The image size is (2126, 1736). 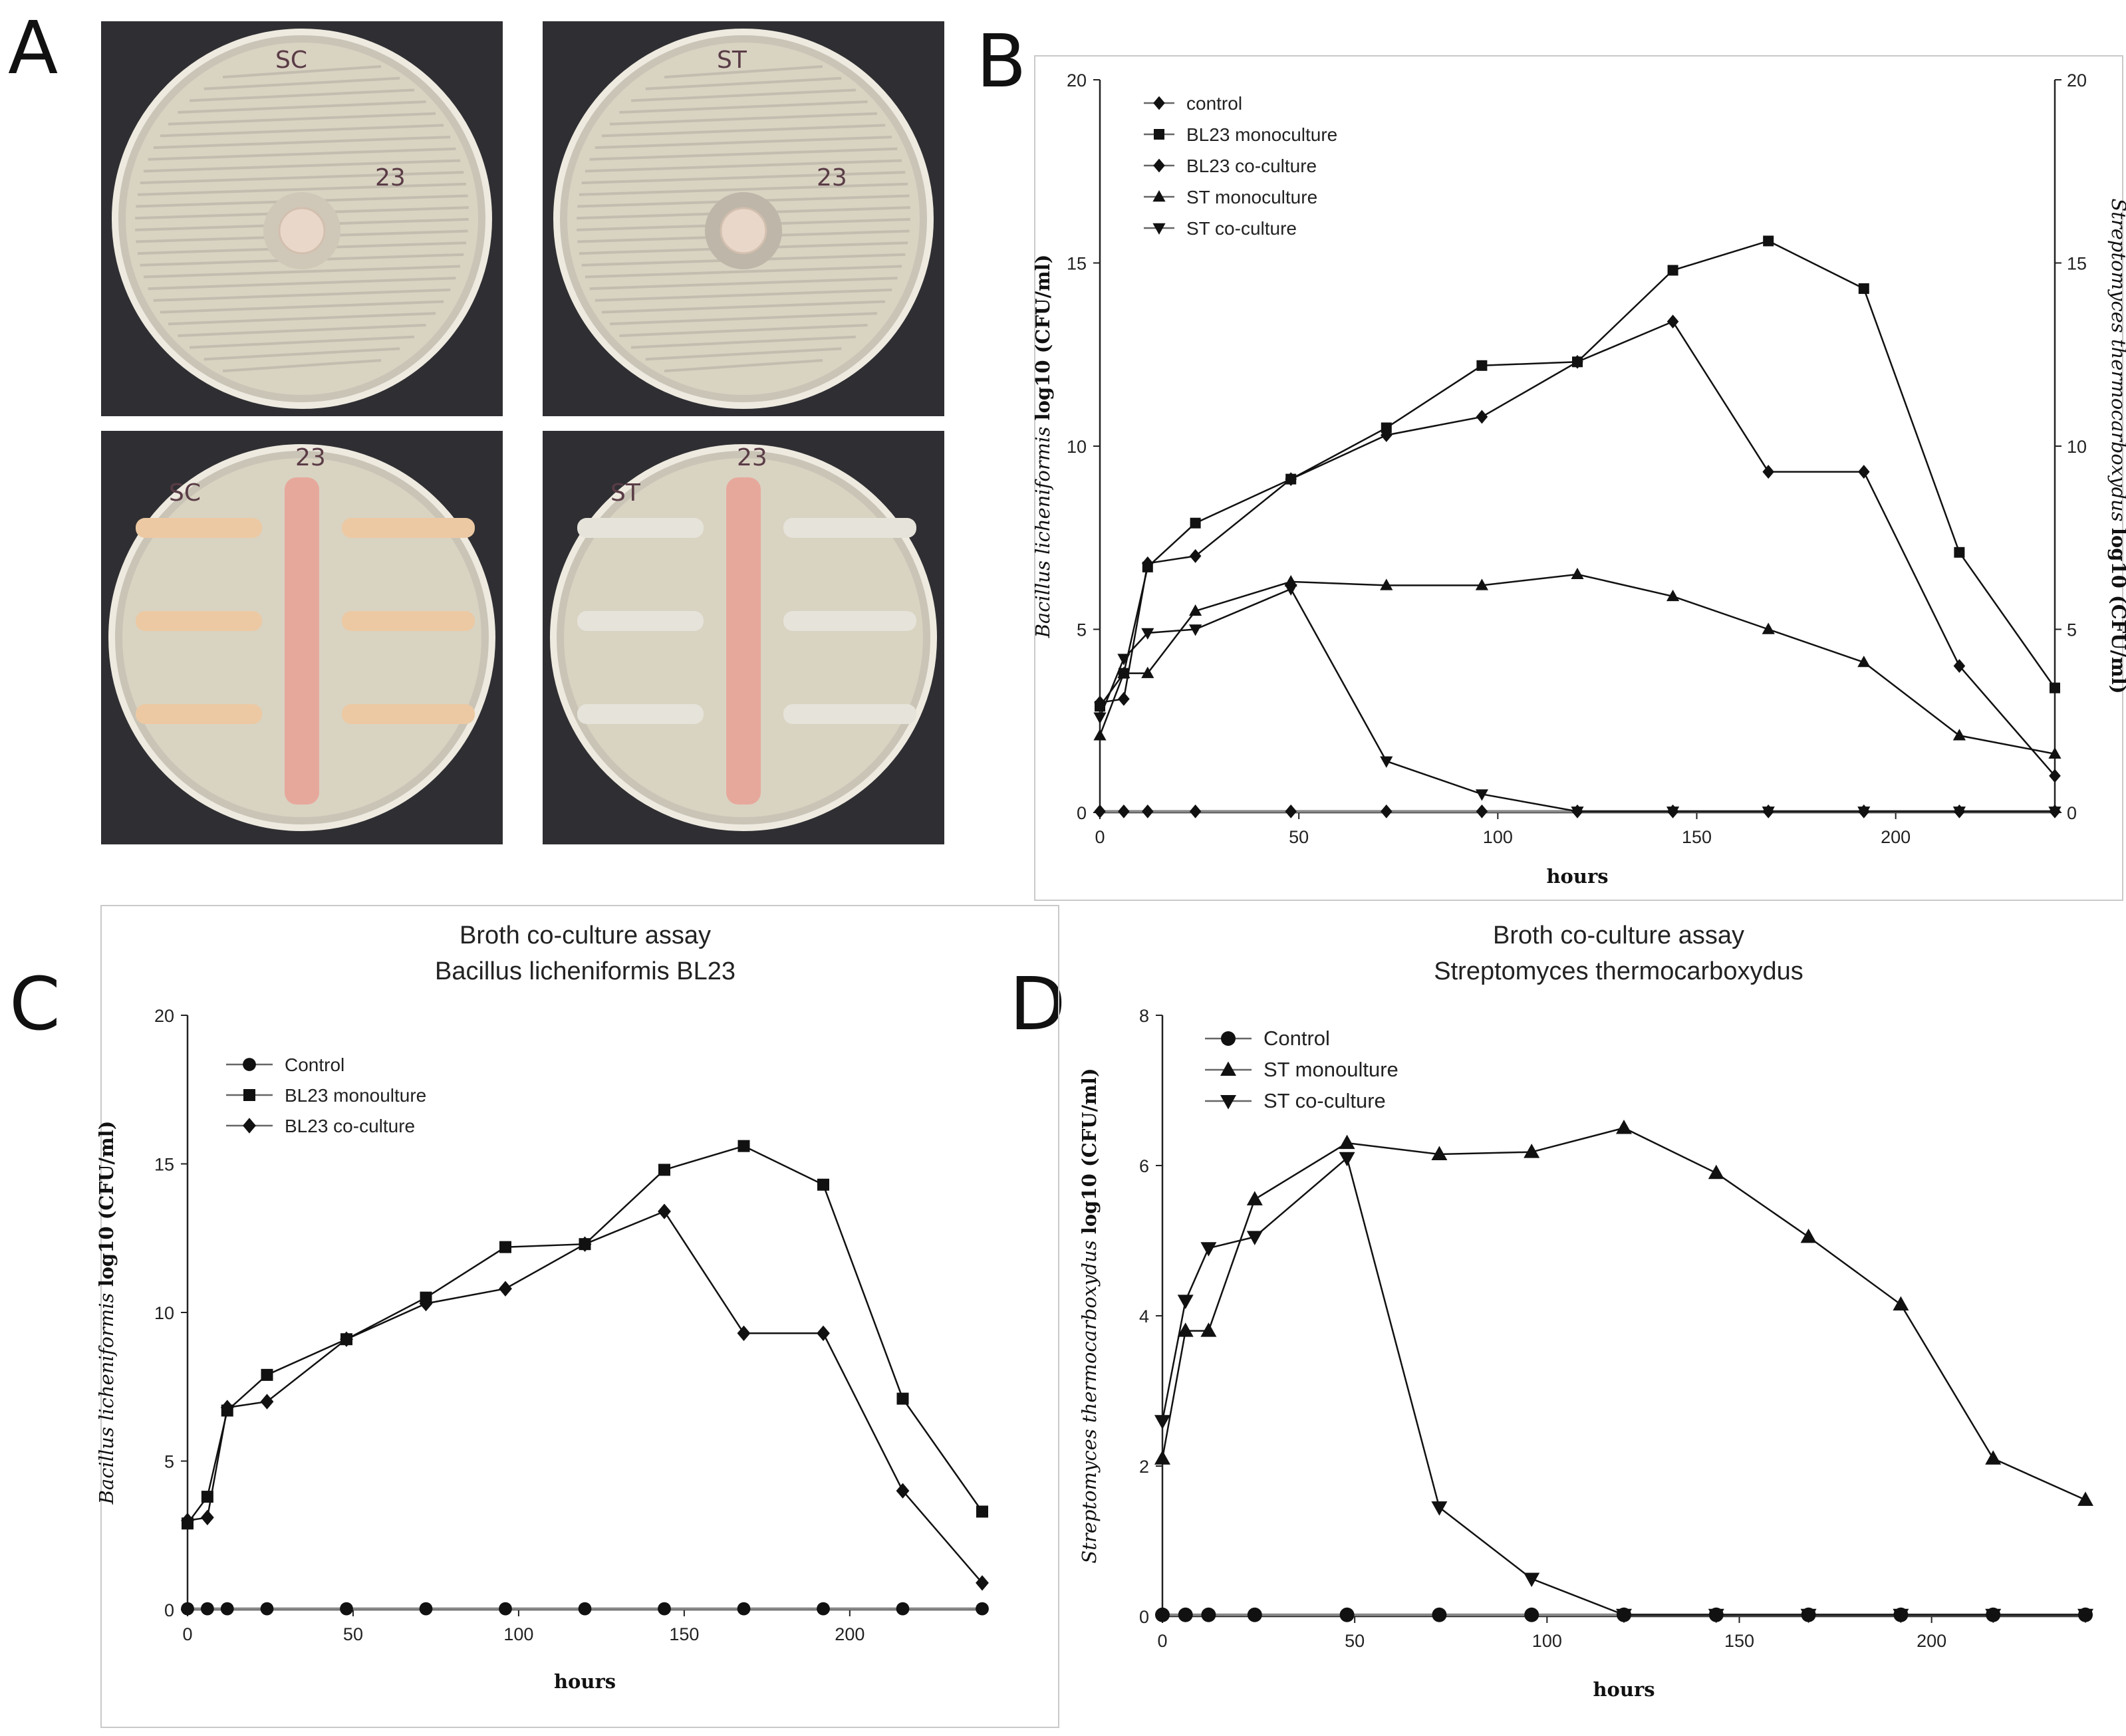 I want to click on legend-item: control, so click(x=1193, y=104).